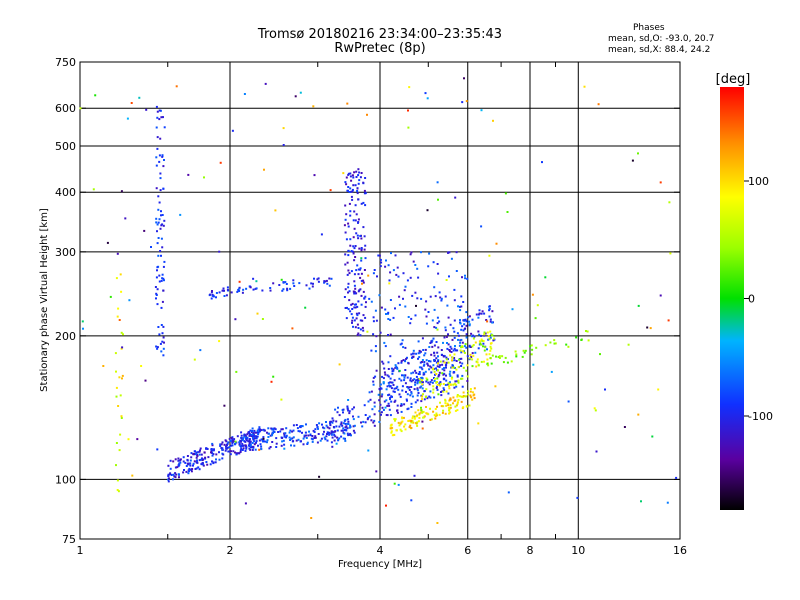  I want to click on x-tick-label: 4, so click(380, 550).